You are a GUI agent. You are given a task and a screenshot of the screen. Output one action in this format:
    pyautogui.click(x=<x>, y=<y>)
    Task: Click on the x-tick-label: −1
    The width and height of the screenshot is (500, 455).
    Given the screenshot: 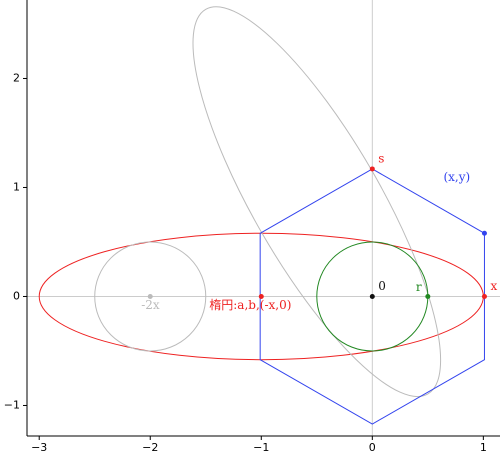 What is the action you would take?
    pyautogui.click(x=261, y=447)
    